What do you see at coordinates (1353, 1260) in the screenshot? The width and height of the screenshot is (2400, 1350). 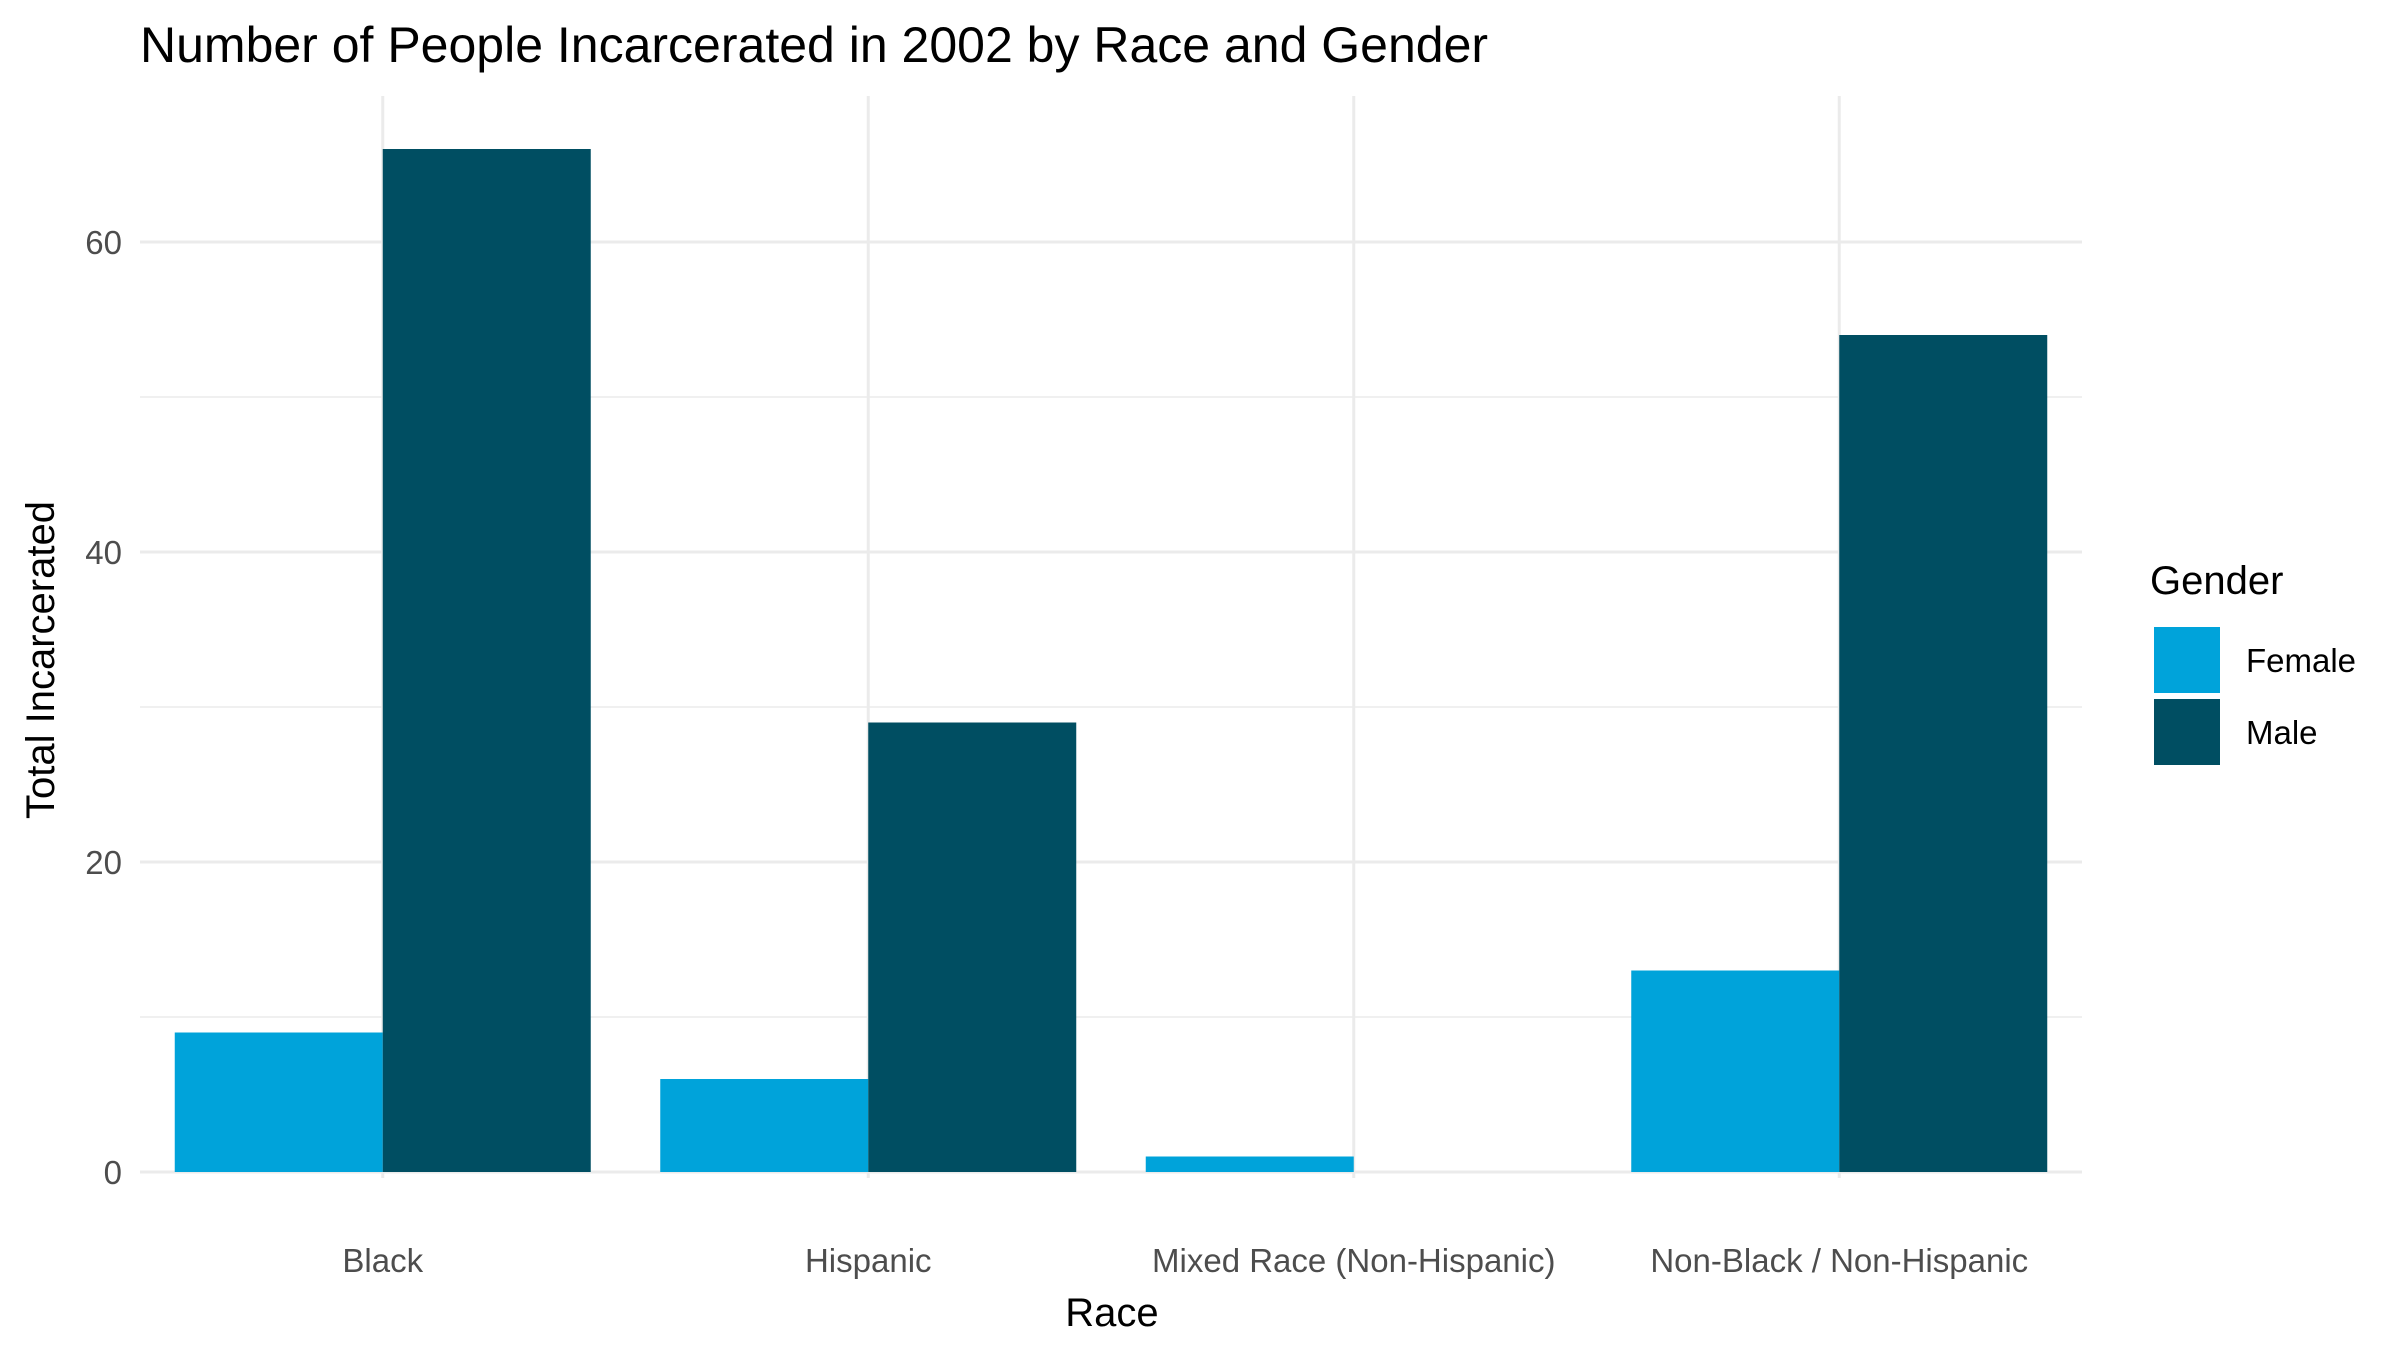 I see `x-tick-label: Mixed Race (Non-Hispanic)` at bounding box center [1353, 1260].